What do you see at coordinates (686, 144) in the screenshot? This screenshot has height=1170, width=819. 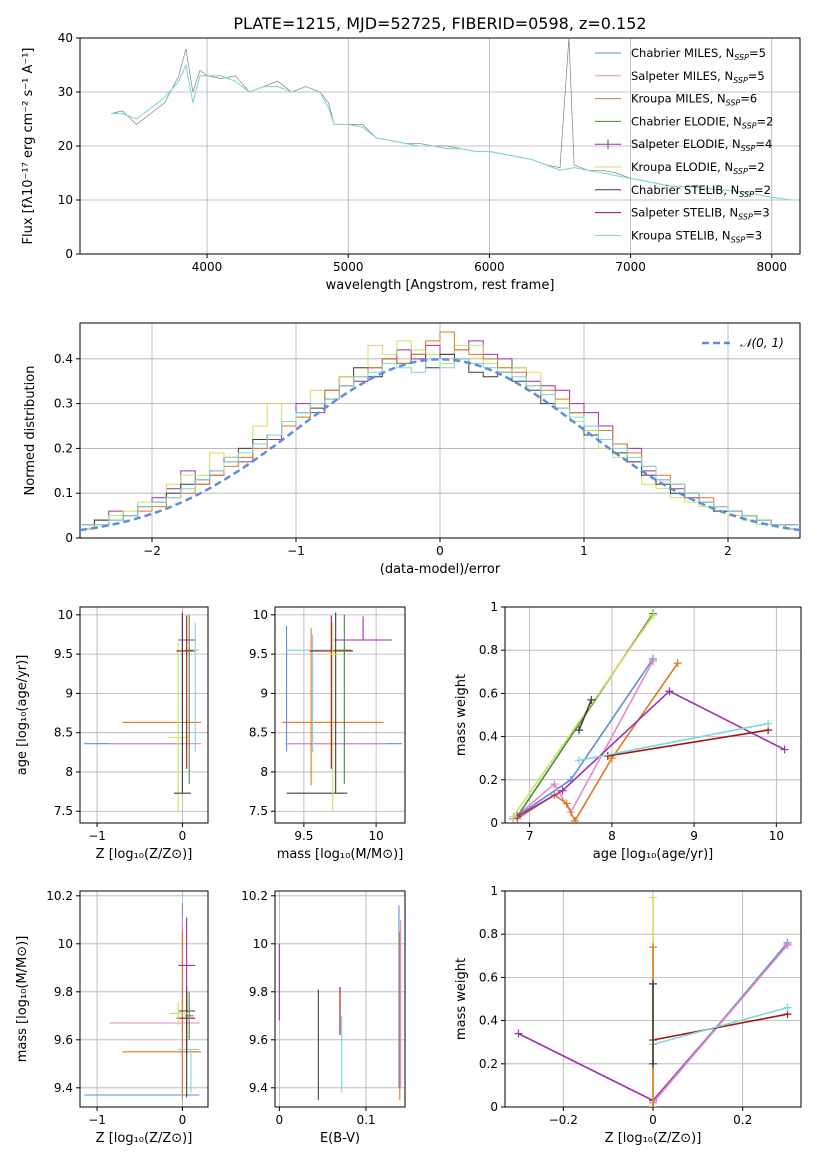 I see `legend-text: Salpeter ELODIE, N` at bounding box center [686, 144].